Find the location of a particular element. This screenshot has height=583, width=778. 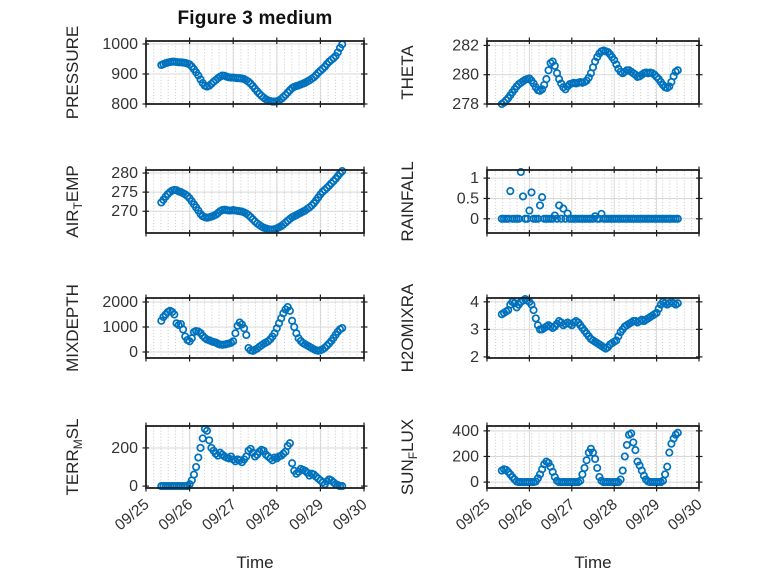

y-tick-label: 275 is located at coordinates (124, 192).